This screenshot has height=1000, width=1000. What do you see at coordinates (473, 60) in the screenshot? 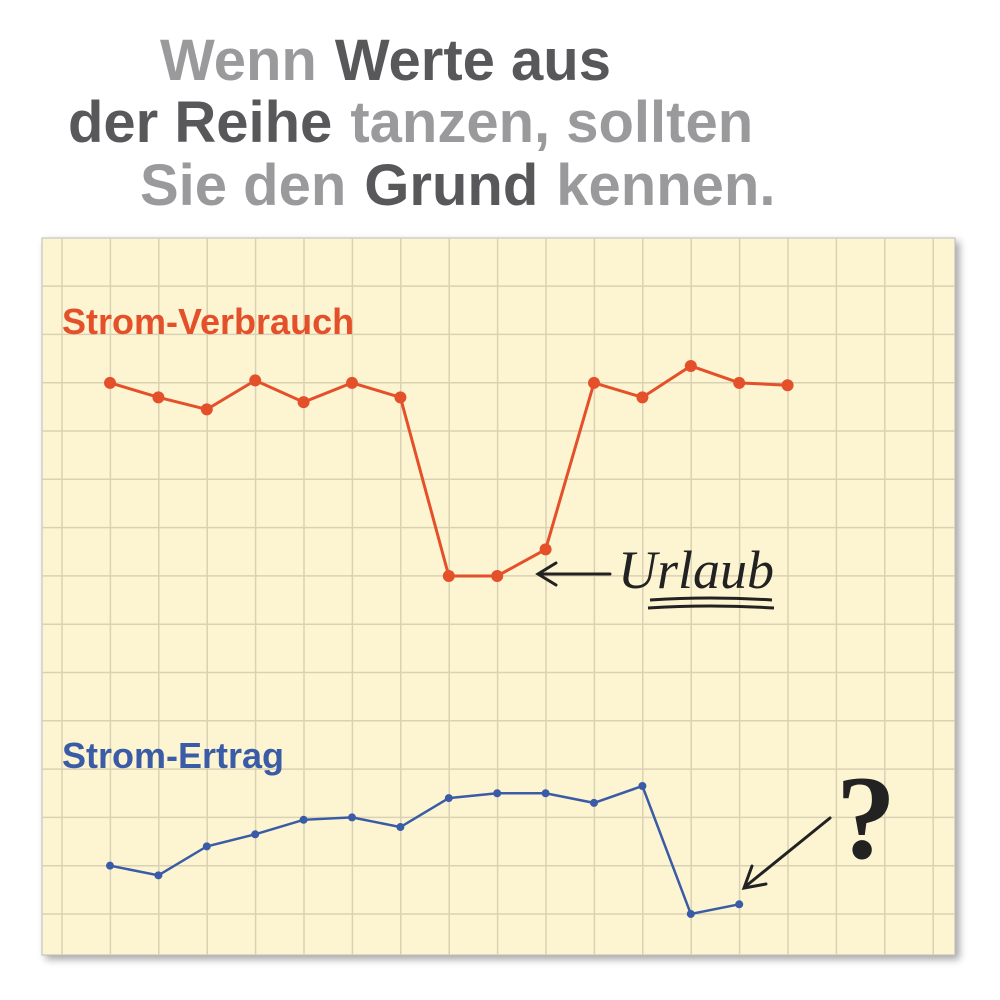
I see `title-part: Werte aus` at bounding box center [473, 60].